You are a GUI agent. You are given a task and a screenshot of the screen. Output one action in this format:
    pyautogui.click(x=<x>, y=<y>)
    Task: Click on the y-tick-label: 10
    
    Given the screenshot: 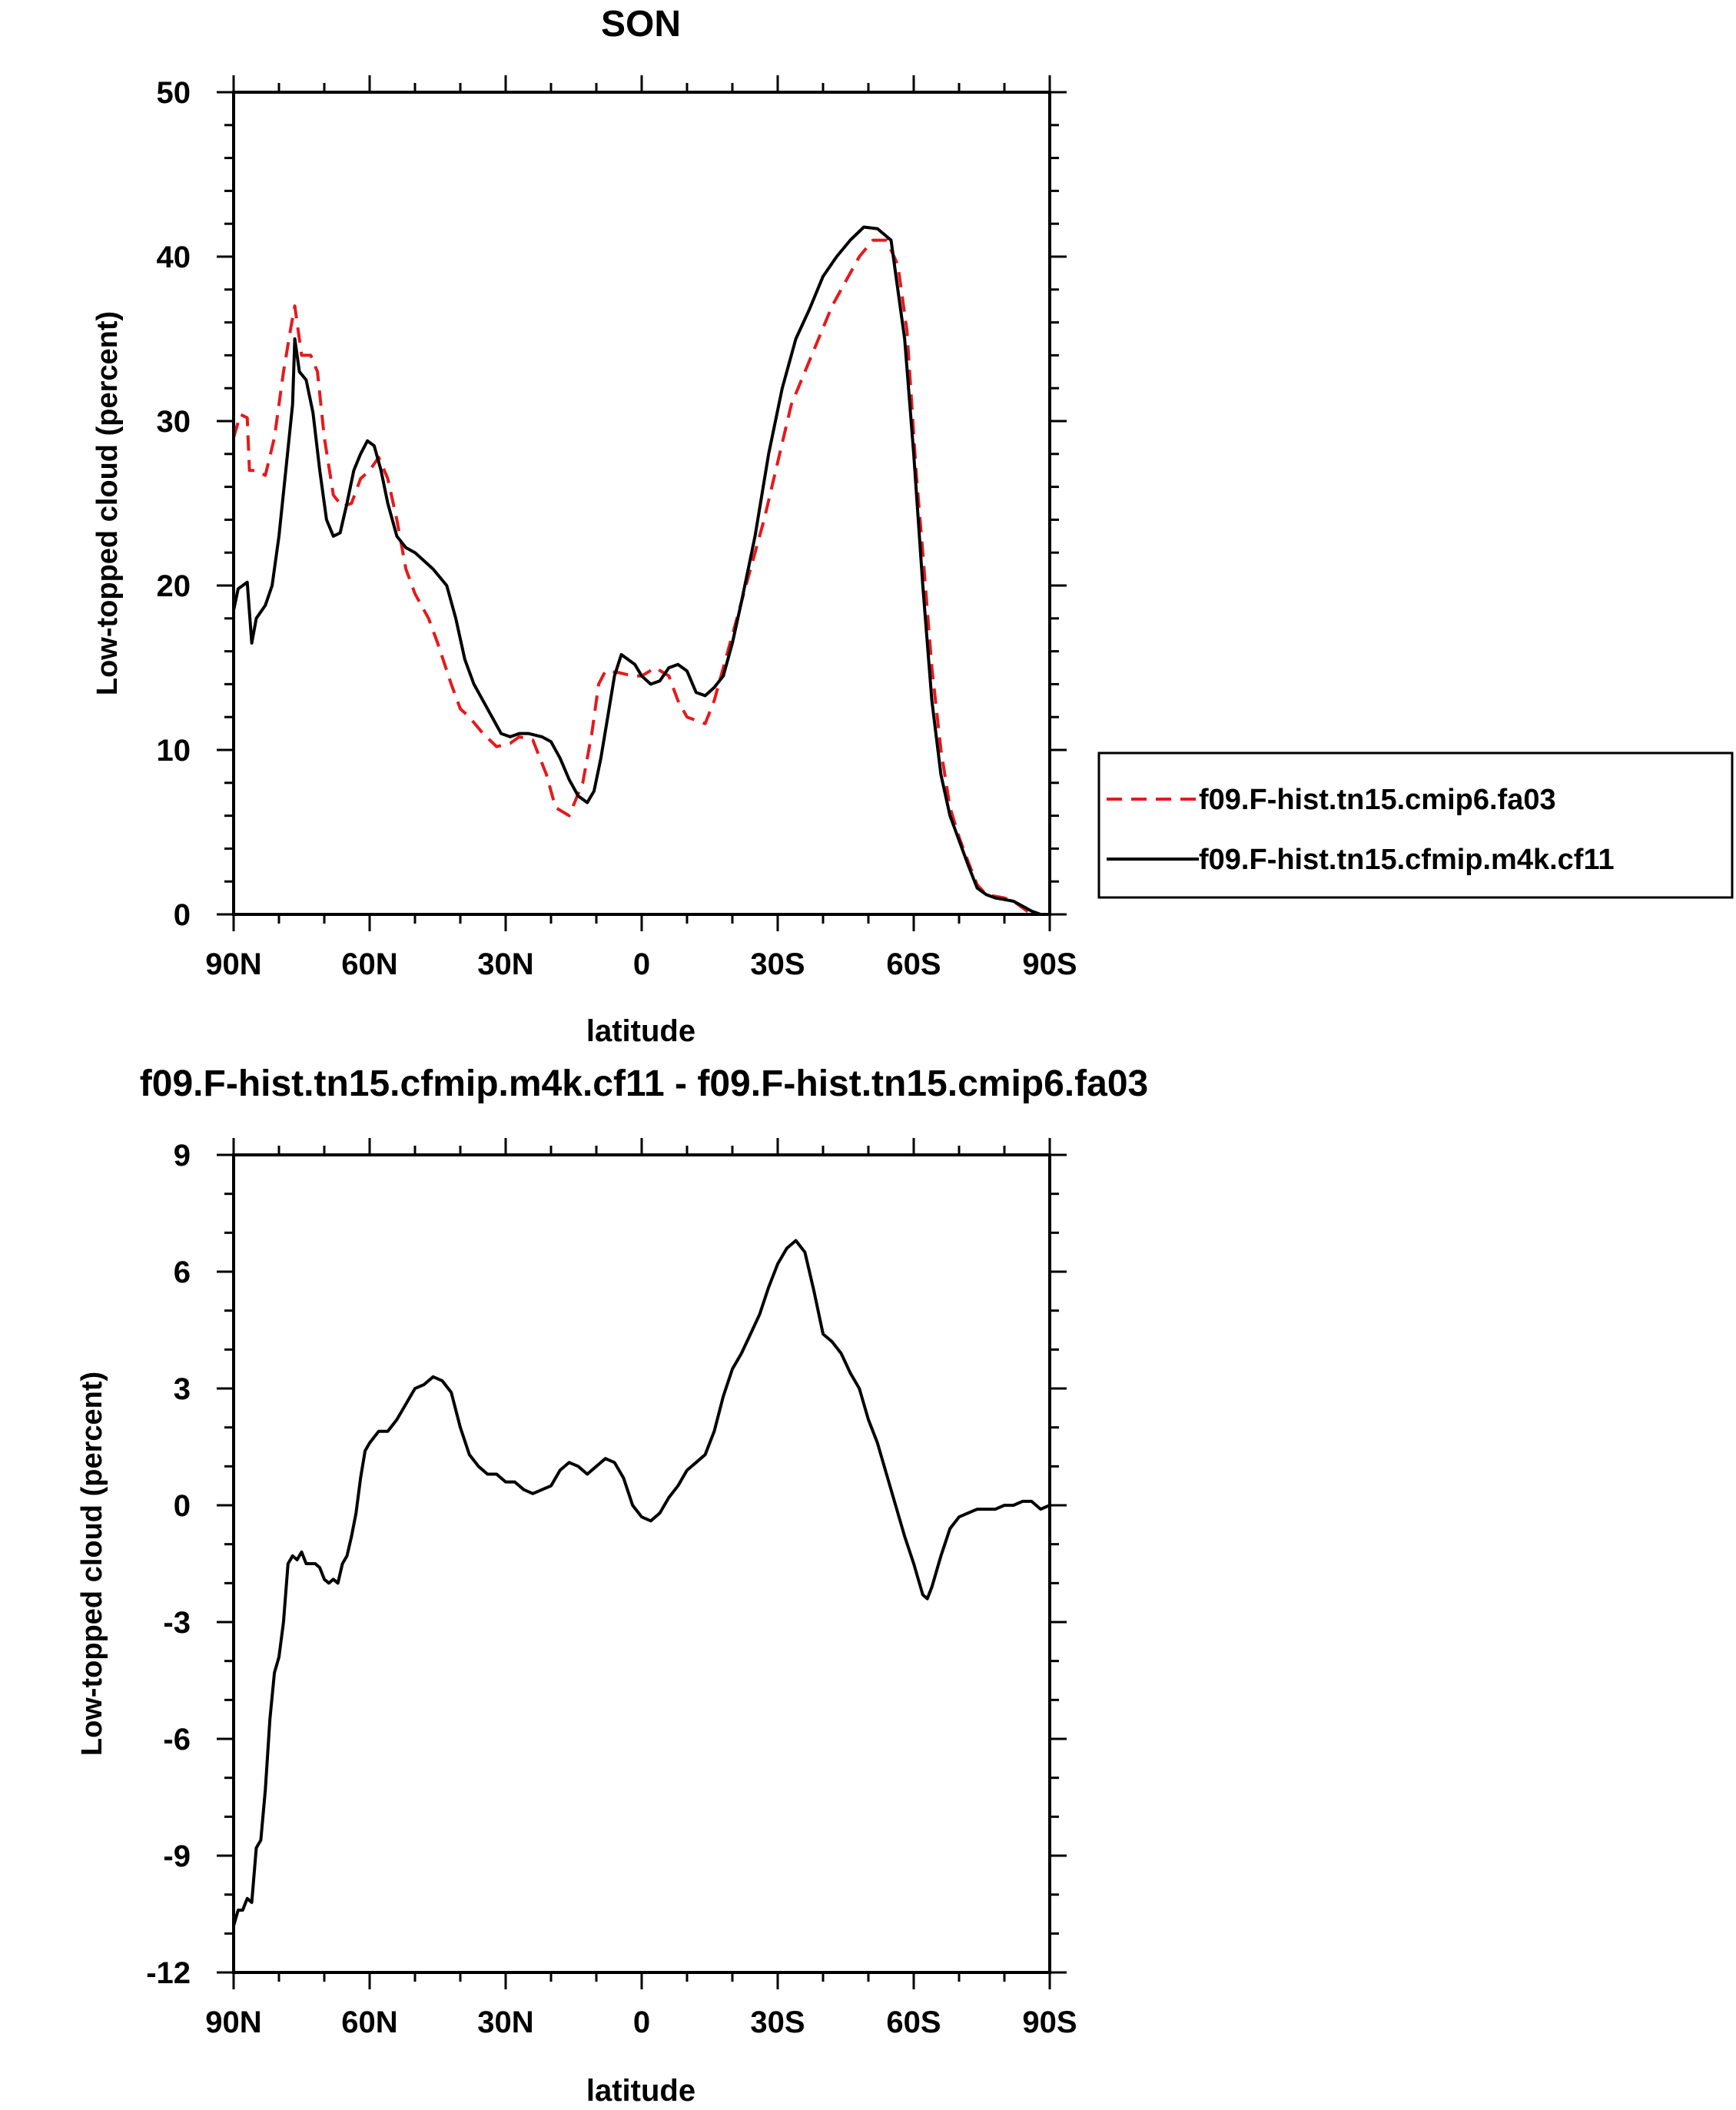 What is the action you would take?
    pyautogui.click(x=174, y=751)
    